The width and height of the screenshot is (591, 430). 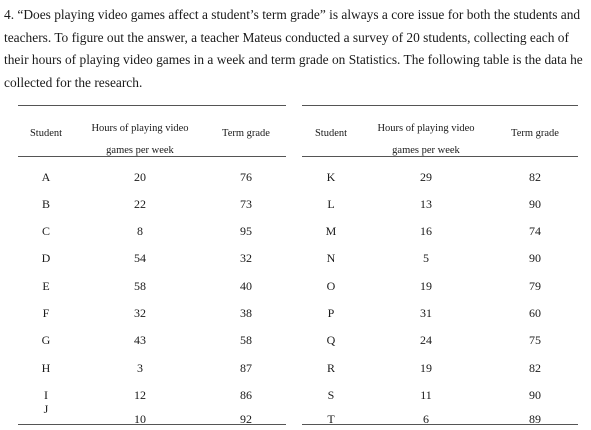 I want to click on table-cell-hours: 13, so click(x=426, y=204).